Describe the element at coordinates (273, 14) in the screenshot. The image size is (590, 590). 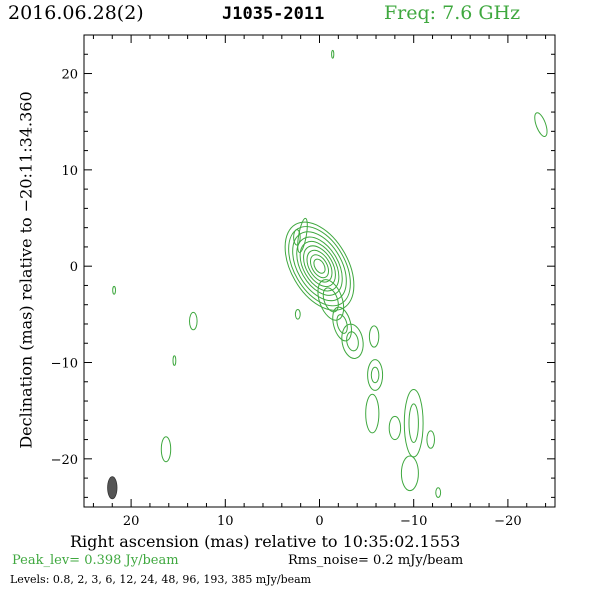
I see `source-name: J1035-2011` at that location.